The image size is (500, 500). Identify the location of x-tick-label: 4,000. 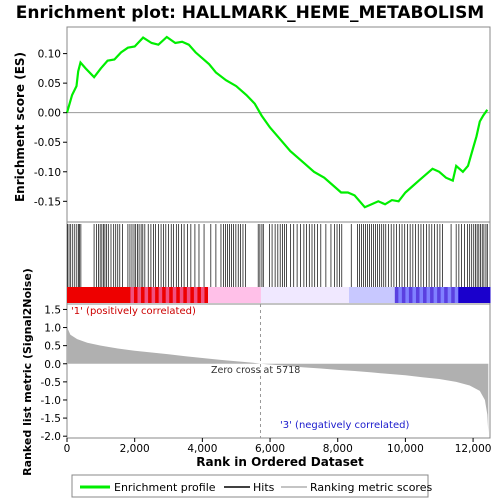
(202, 449).